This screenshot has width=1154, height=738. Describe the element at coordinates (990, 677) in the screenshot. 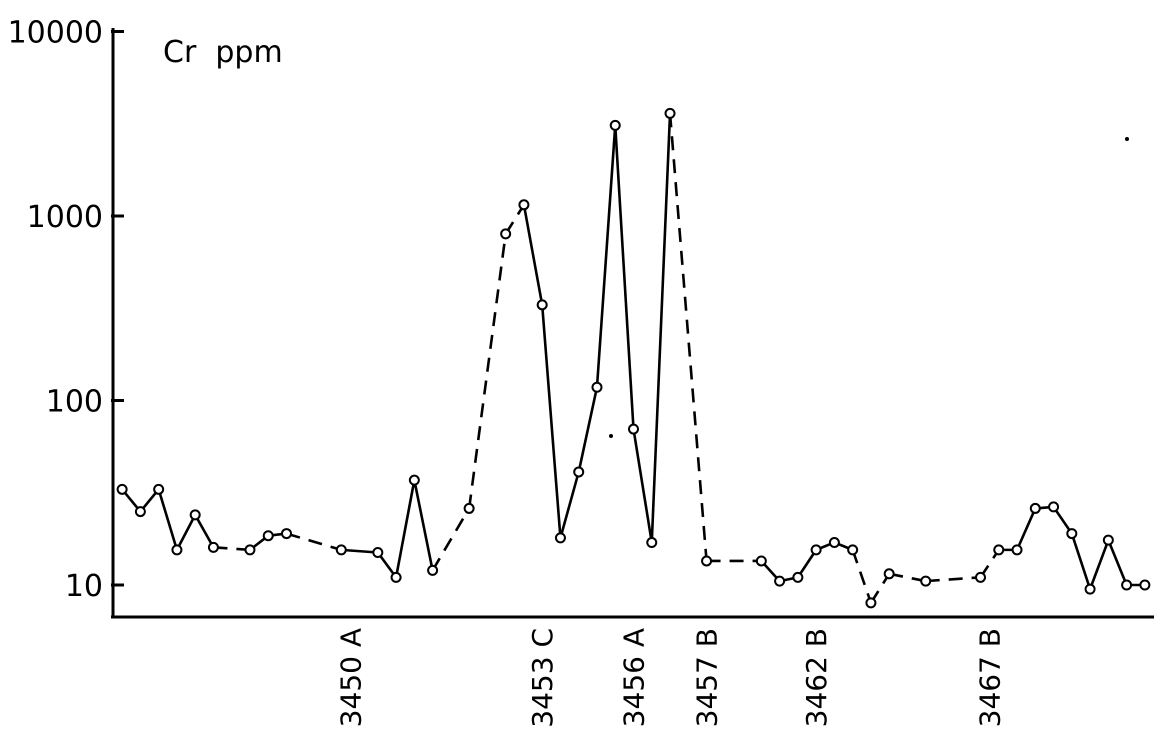

I see `x-tick-label: 3467 B` at that location.